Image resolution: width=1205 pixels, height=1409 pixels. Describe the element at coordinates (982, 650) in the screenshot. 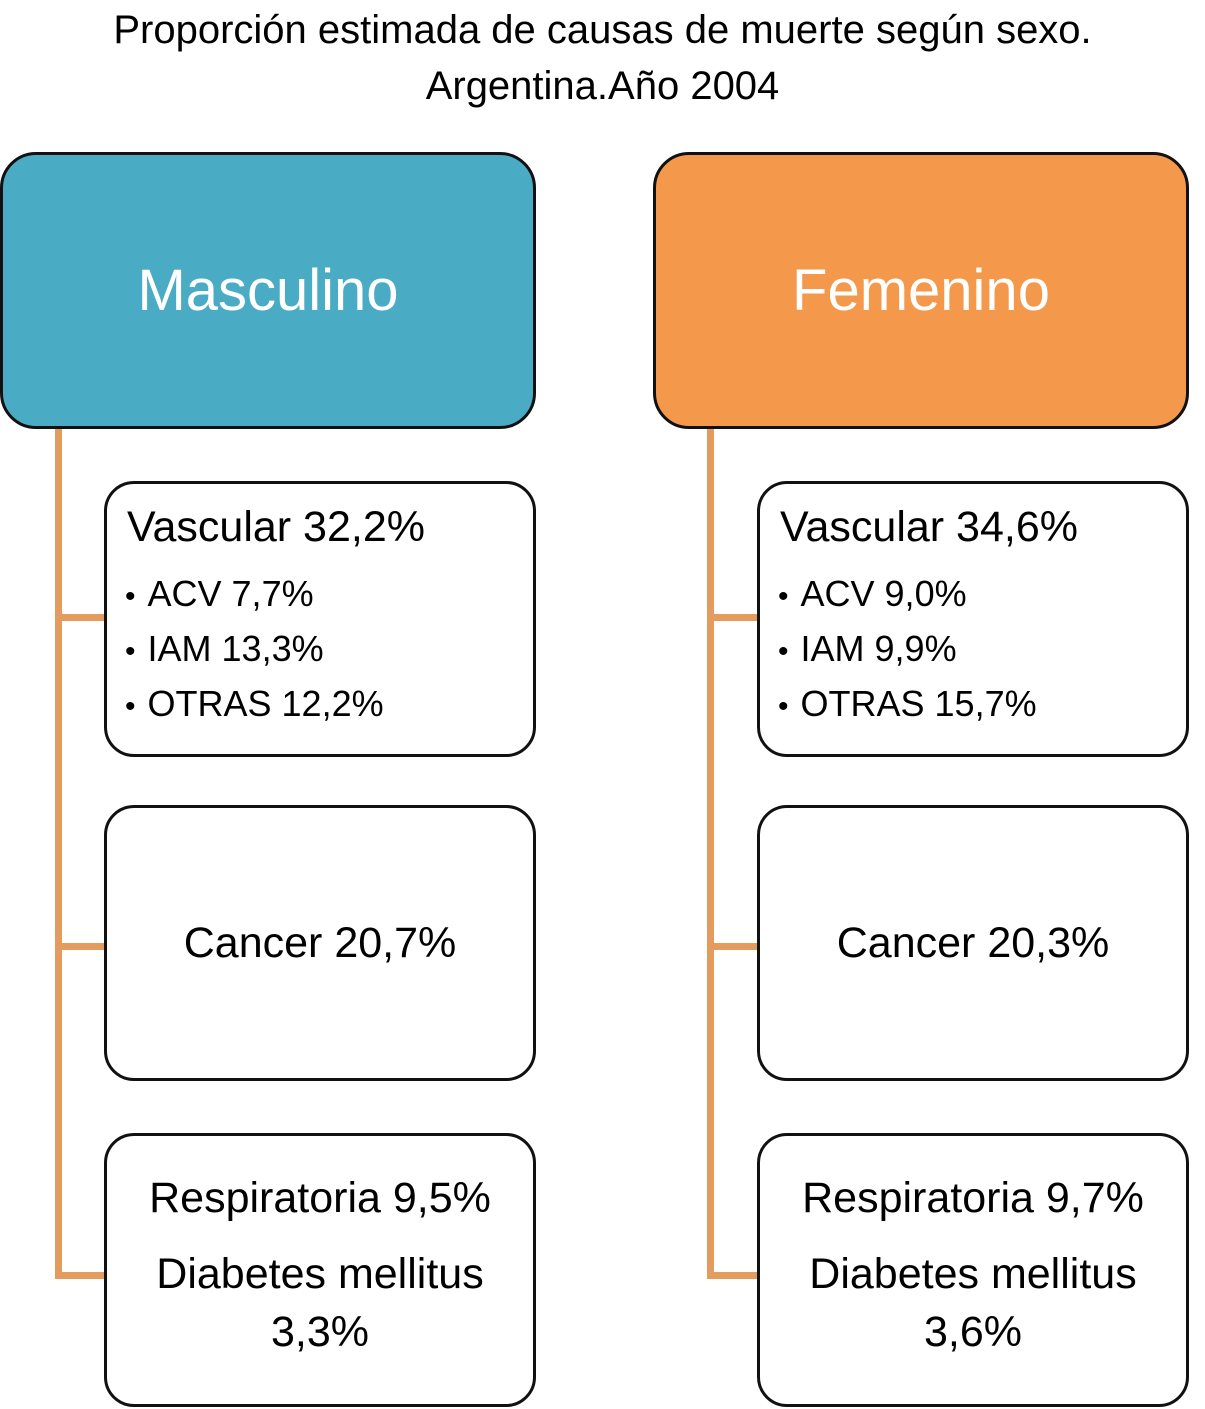

I see `femenino-vascular-list: • ACV 9,0% • IAM 9,9% • OTRAS 15,7%` at that location.